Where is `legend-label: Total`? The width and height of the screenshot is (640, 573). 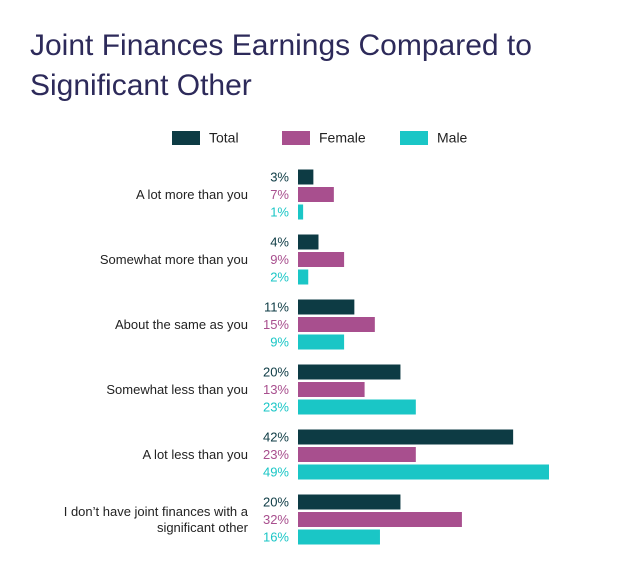
legend-label: Total is located at coordinates (224, 138).